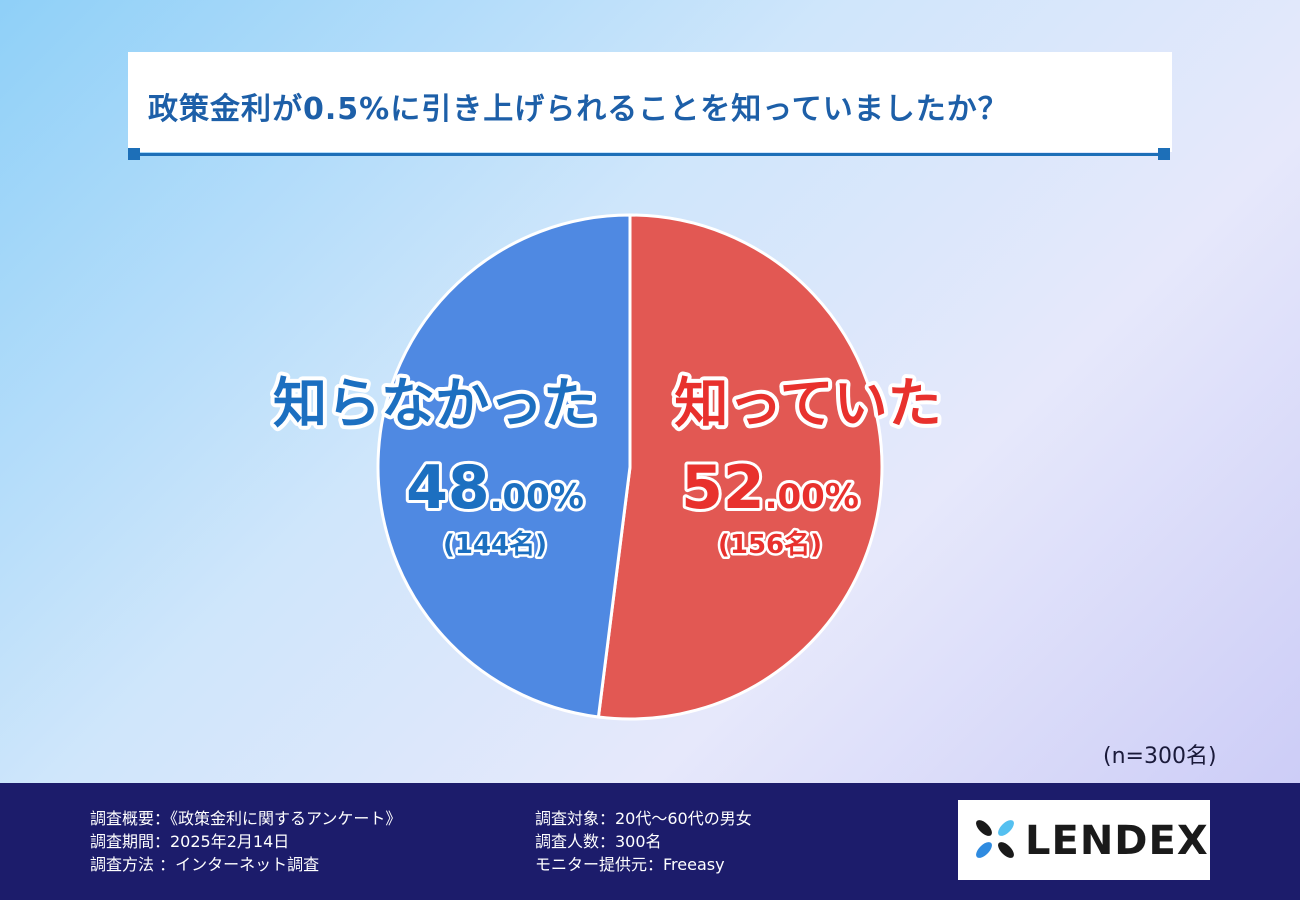 The height and width of the screenshot is (900, 1300). I want to click on footer-survey-period: 調査期間：2025年2月14日, so click(190, 841).